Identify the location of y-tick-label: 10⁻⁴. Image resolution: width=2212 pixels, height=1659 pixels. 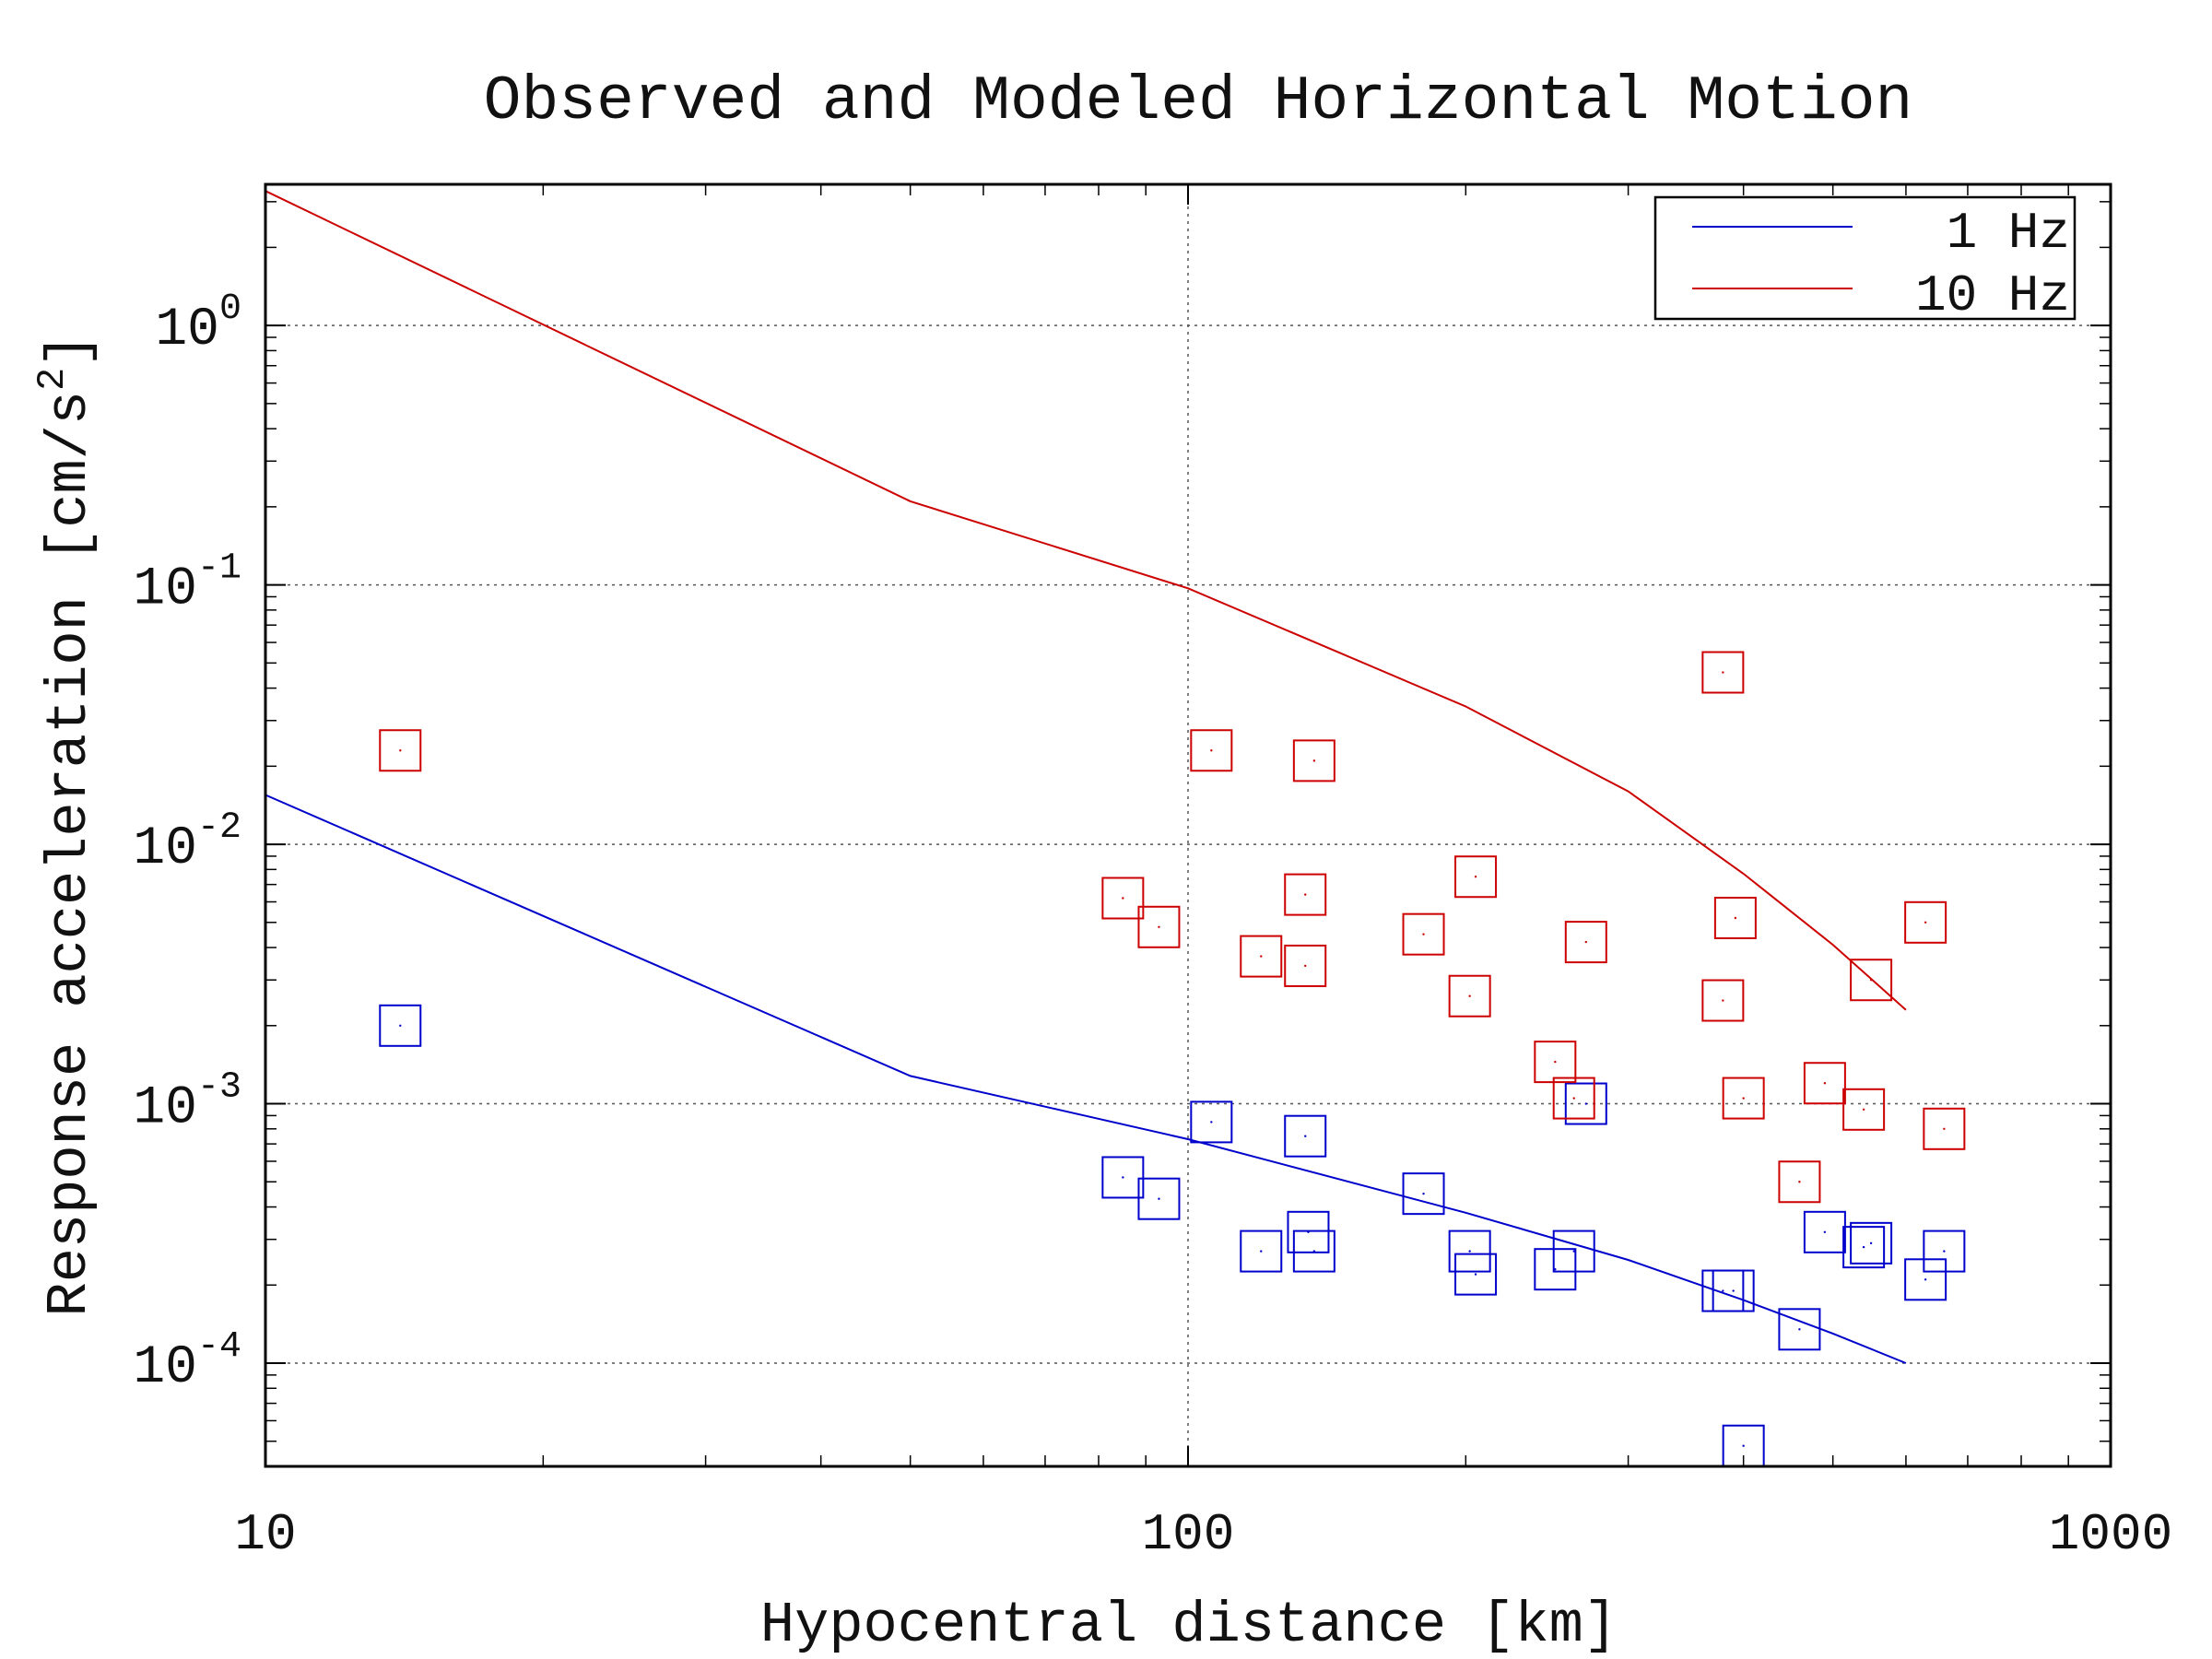
(187, 1362).